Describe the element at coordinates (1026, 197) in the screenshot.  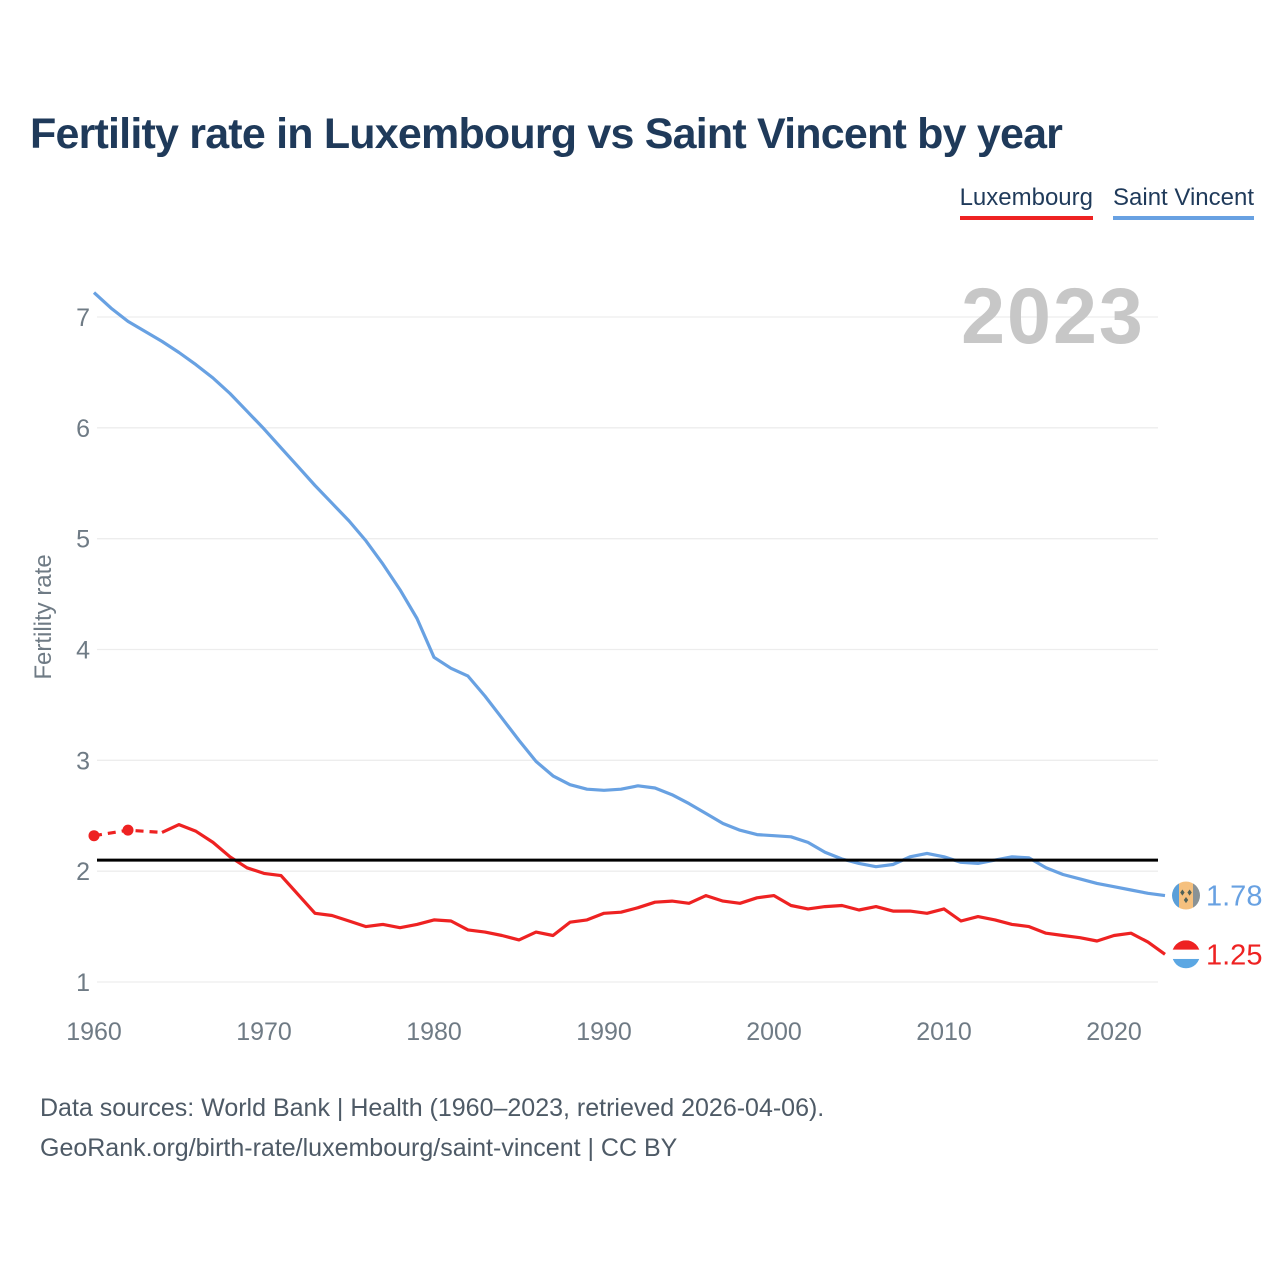
I see `legend-label-luxembourg: Luxembourg` at that location.